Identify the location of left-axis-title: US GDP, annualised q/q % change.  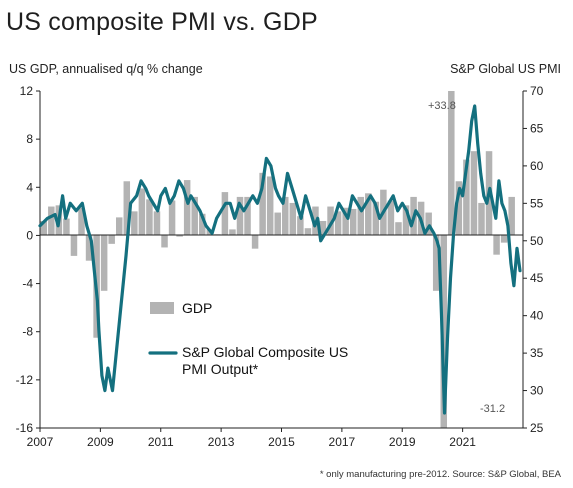
(106, 69).